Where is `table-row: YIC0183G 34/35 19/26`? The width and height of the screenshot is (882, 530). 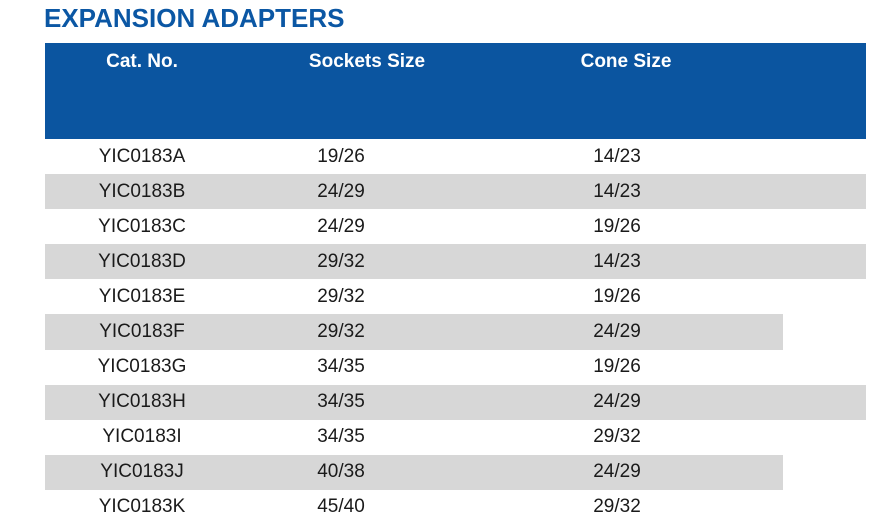 table-row: YIC0183G 34/35 19/26 is located at coordinates (455, 367).